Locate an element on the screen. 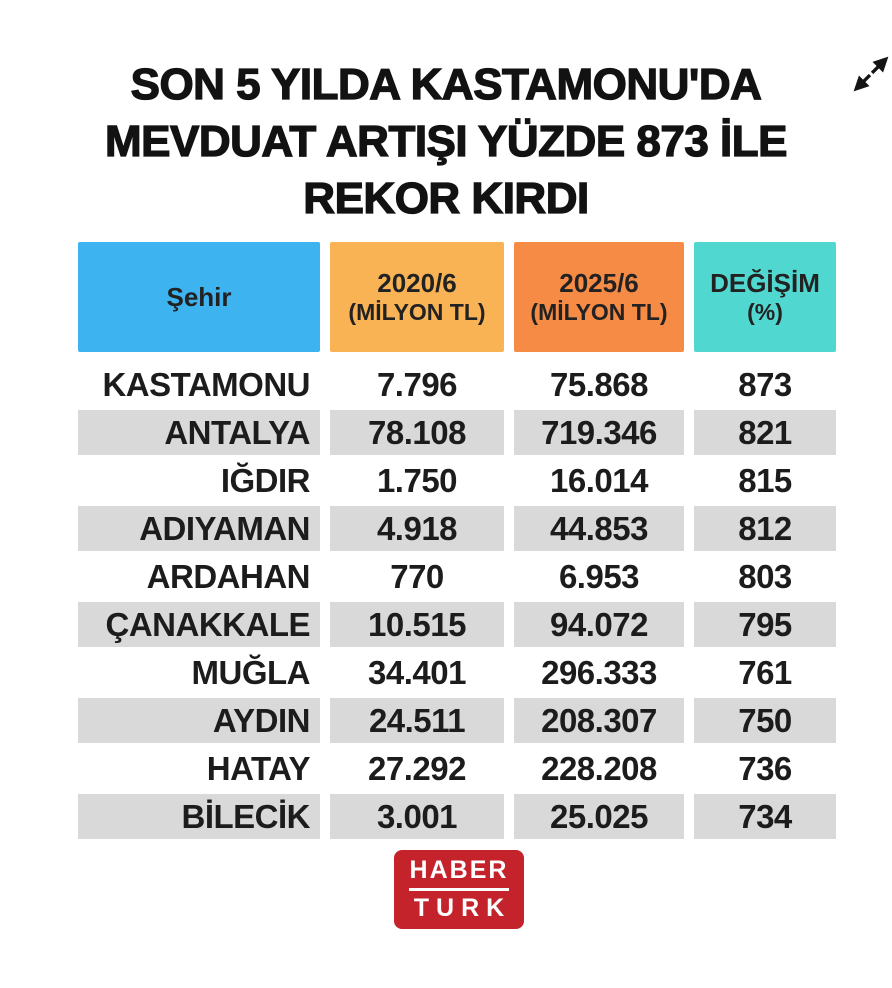  col-header-2020-sublabel: (MİLYON TL) is located at coordinates (417, 312).